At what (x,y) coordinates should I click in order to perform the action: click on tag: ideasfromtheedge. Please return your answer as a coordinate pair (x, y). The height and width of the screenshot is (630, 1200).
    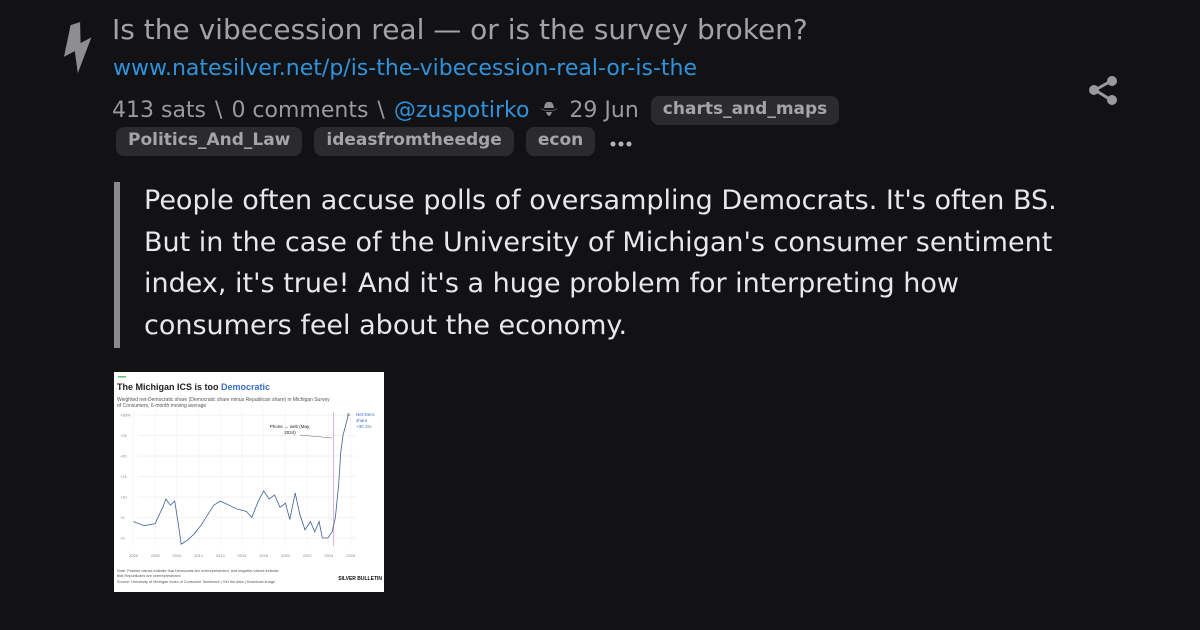
    Looking at the image, I should click on (414, 141).